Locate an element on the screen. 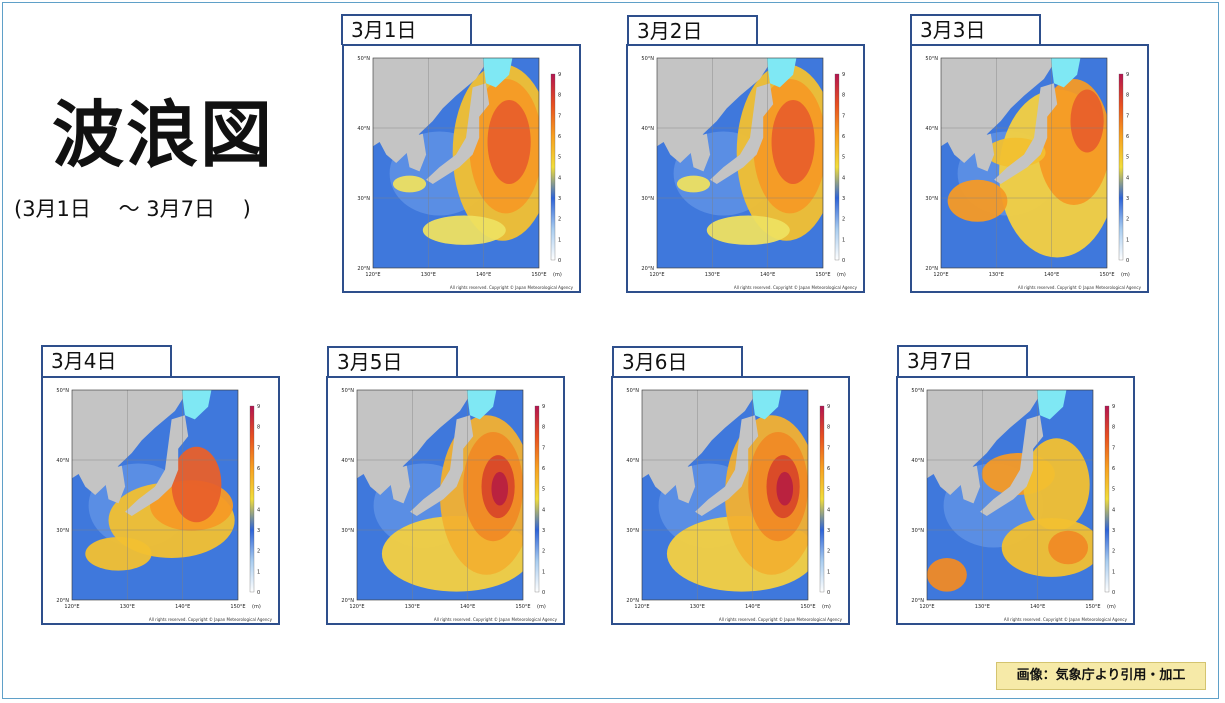  colorbar-tick: 5 is located at coordinates (1127, 158).